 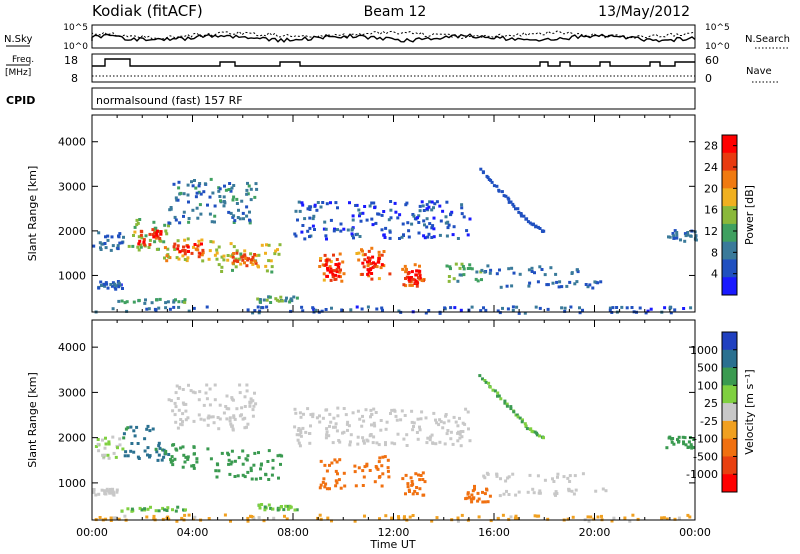 I want to click on nsky-lo-tick: 10^0, so click(x=75, y=47).